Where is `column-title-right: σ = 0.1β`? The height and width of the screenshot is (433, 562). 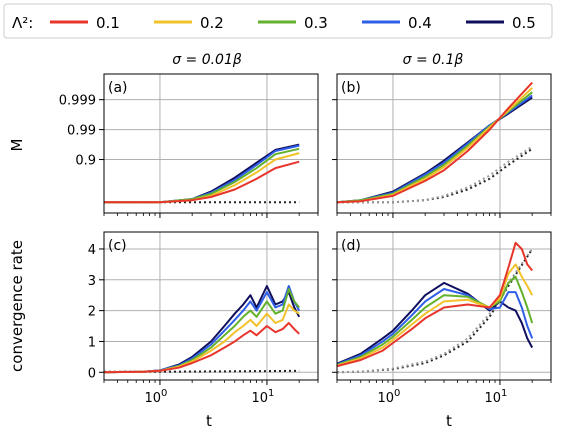
column-title-right: σ = 0.1β is located at coordinates (433, 60).